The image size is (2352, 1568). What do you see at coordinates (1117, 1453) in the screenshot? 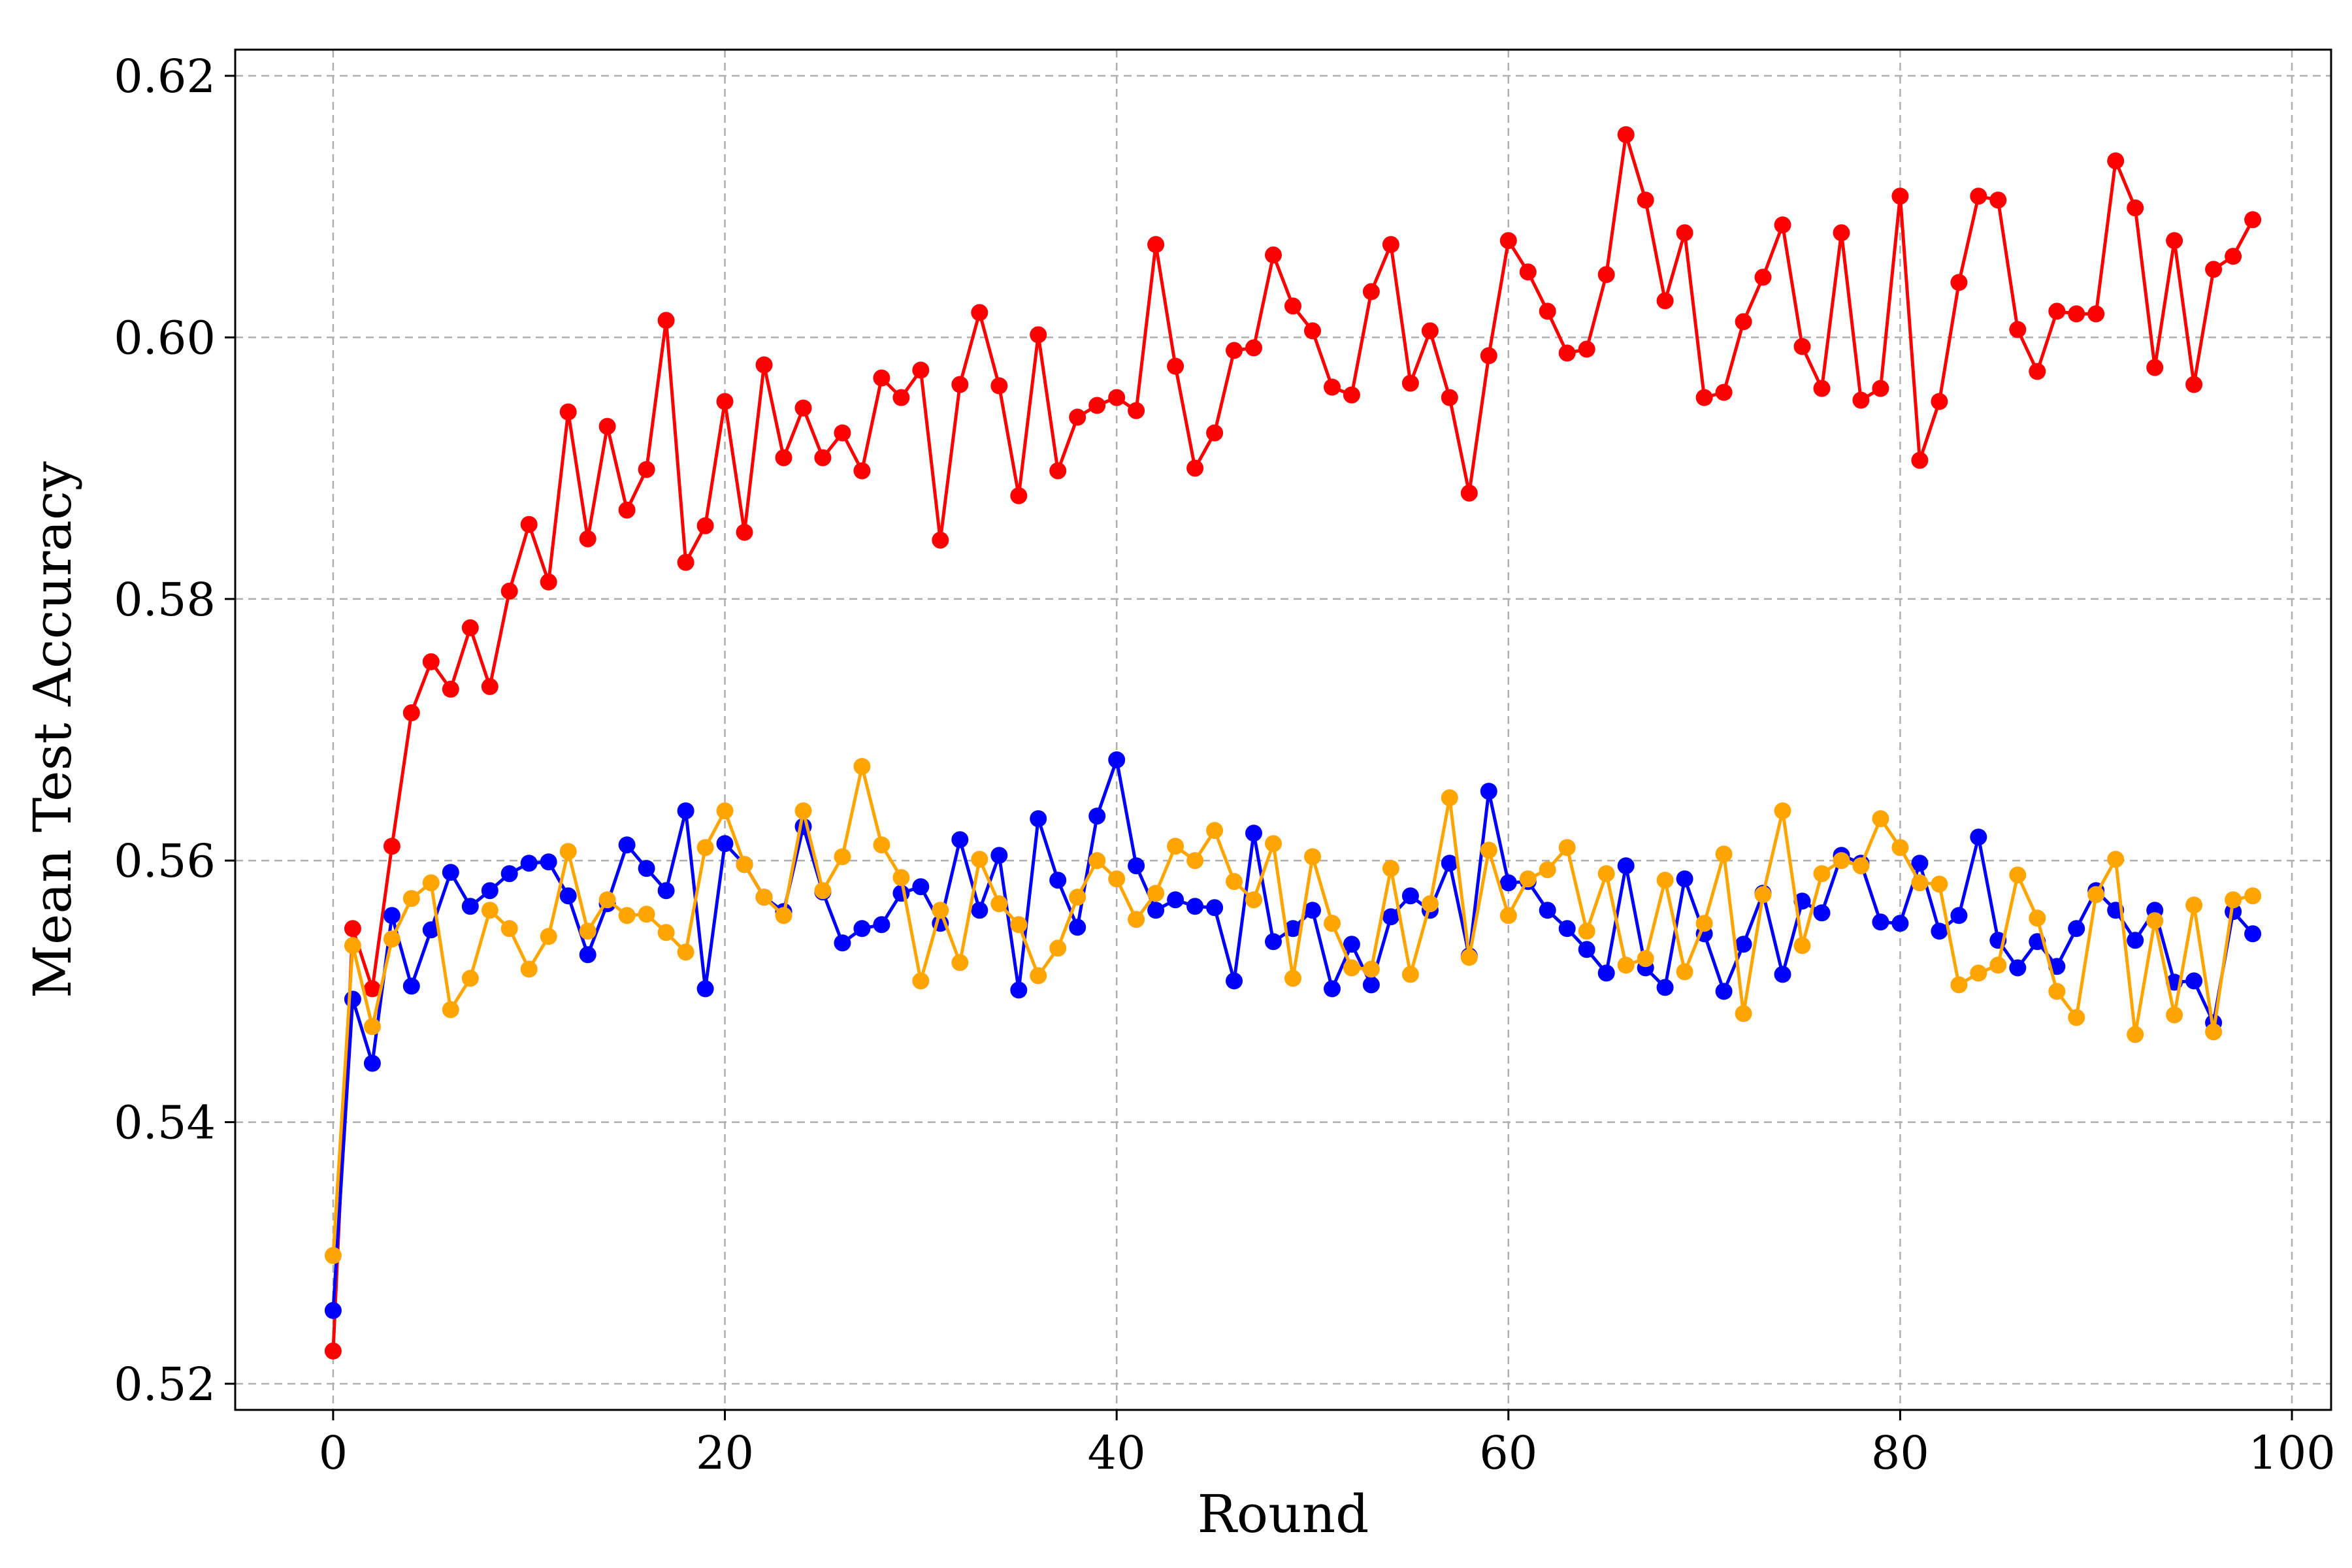
I see `x-tick-label: 40` at bounding box center [1117, 1453].